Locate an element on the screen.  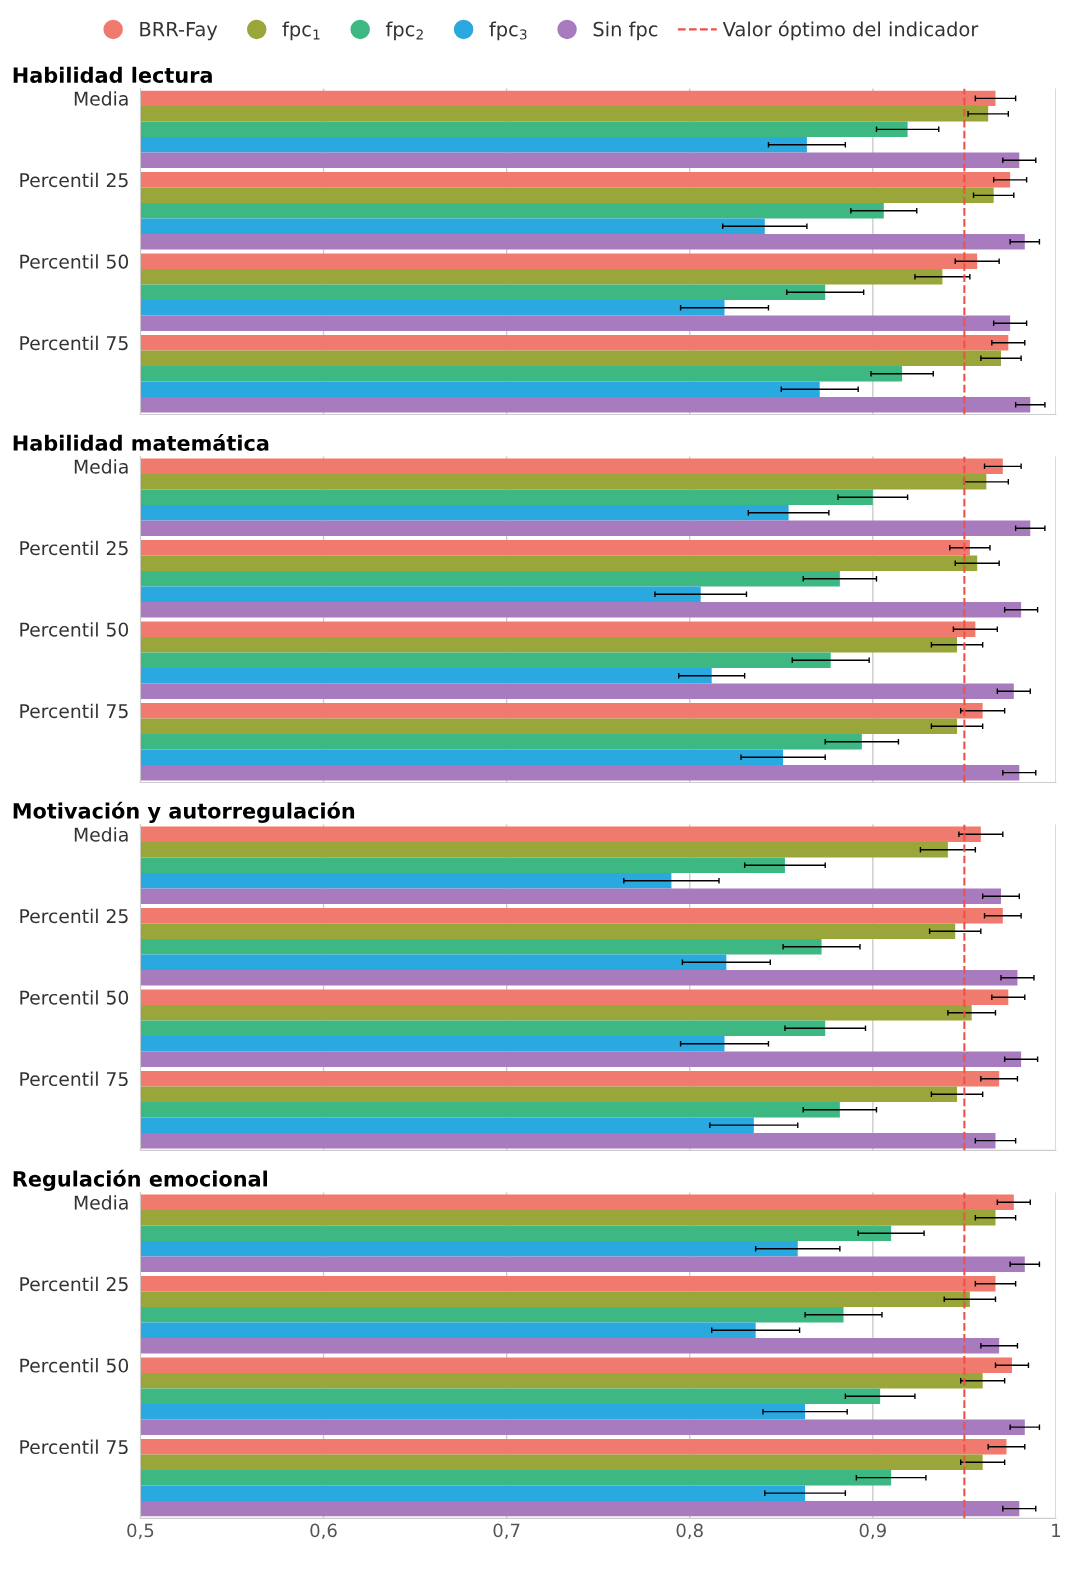
x-tick-label: 0,6 is located at coordinates (323, 1531).